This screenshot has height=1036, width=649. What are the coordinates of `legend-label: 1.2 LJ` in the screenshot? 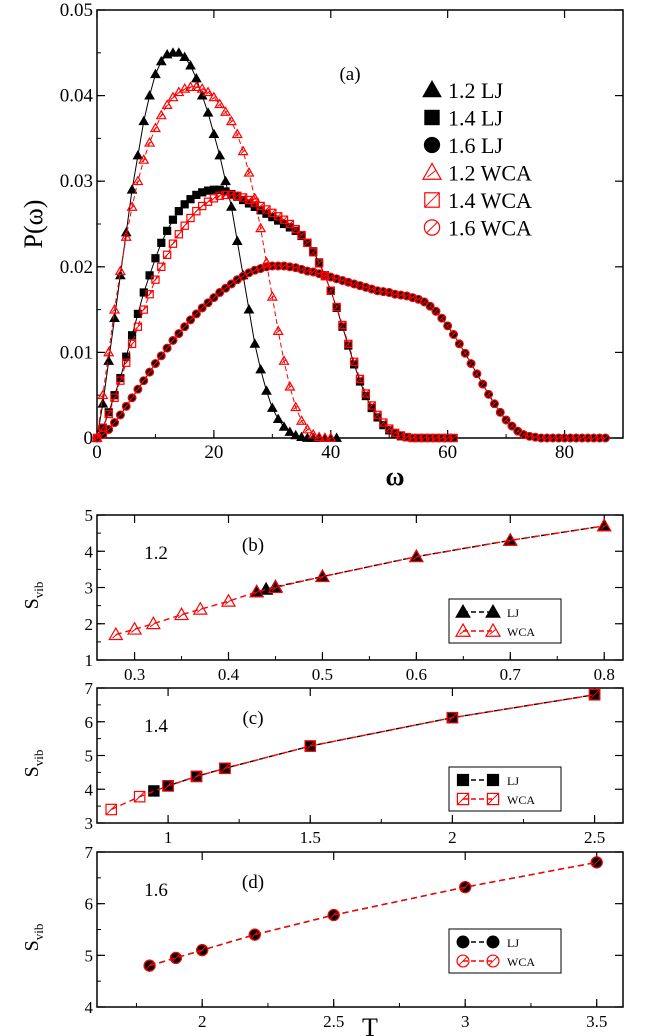 It's located at (475, 90).